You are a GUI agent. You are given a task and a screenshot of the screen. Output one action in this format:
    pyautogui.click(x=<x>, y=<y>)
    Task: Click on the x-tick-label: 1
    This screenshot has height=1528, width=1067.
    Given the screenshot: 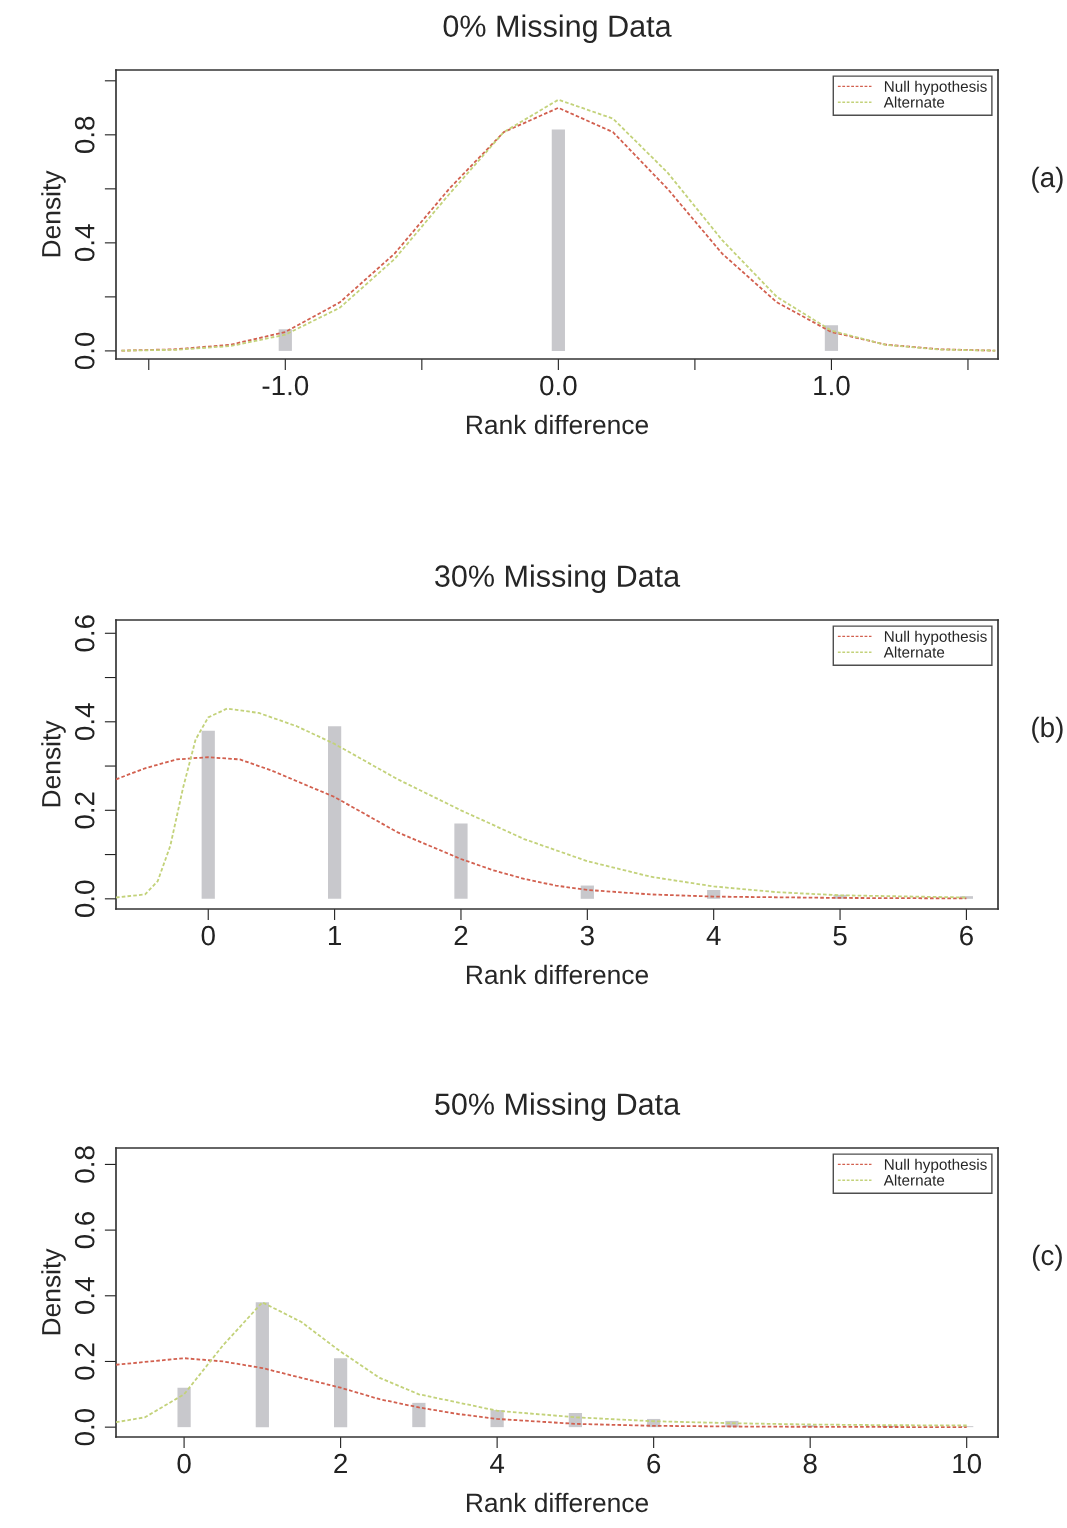 What is the action you would take?
    pyautogui.click(x=335, y=935)
    